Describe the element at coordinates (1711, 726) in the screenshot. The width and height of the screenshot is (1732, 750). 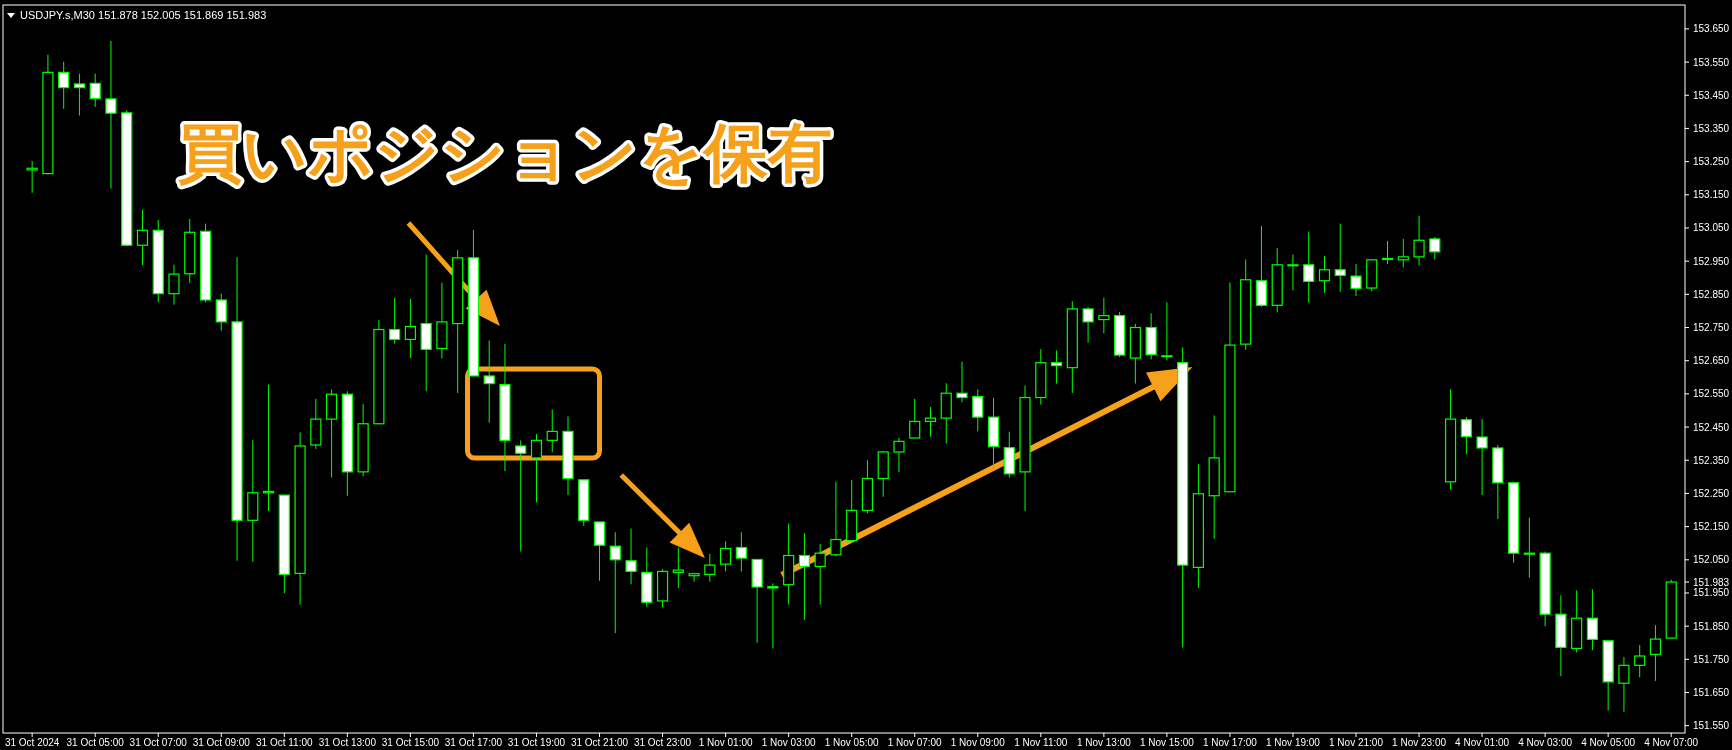
I see `y-tick-label: 151.550` at that location.